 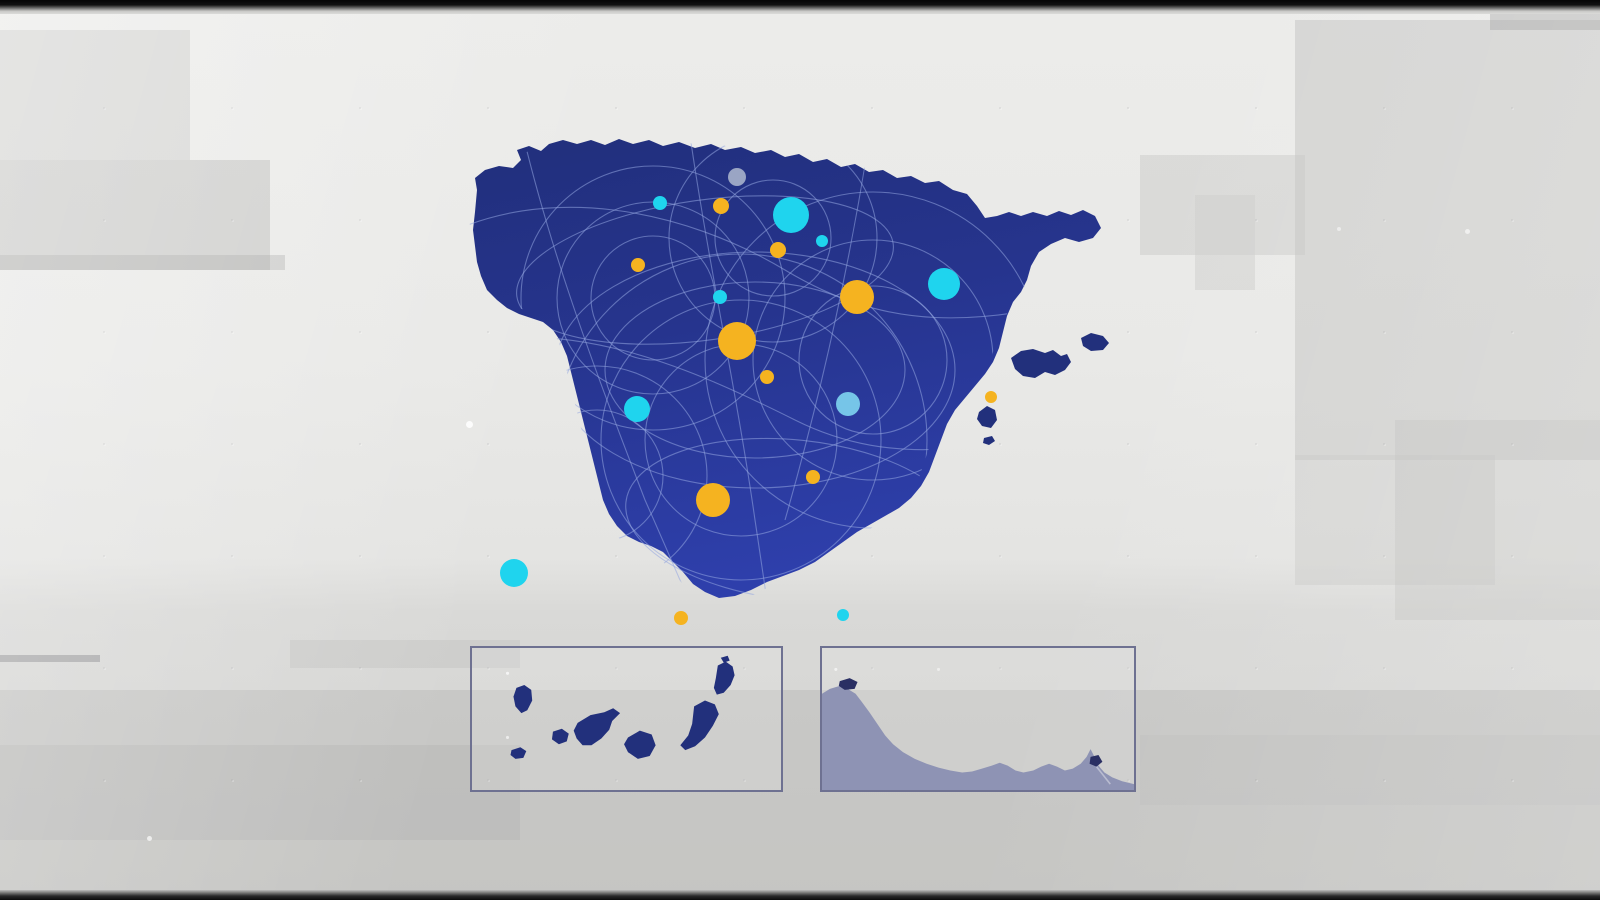 I want to click on la-graciosa-island, so click(x=725, y=659).